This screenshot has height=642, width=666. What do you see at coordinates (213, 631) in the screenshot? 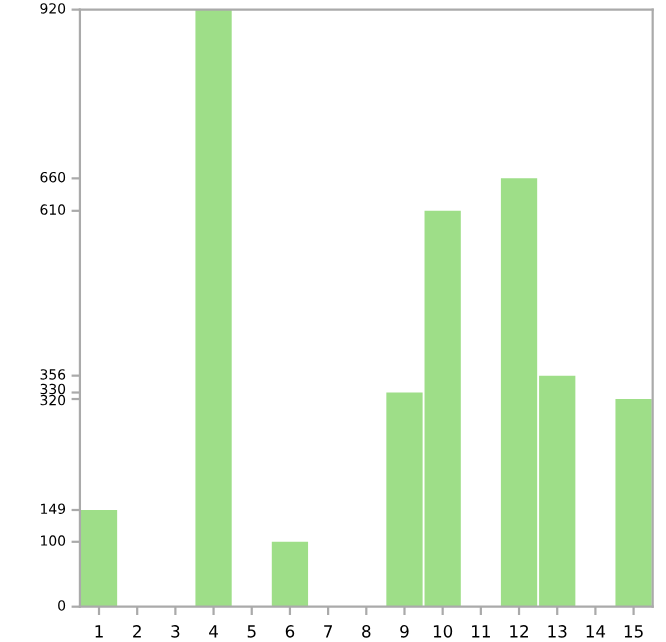
I see `x-tick-label: 4` at bounding box center [213, 631].